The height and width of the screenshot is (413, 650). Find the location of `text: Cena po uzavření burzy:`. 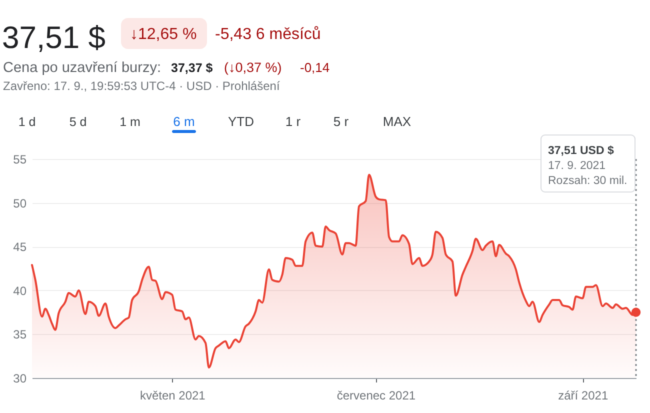

text: Cena po uzavření burzy: is located at coordinates (82, 68).